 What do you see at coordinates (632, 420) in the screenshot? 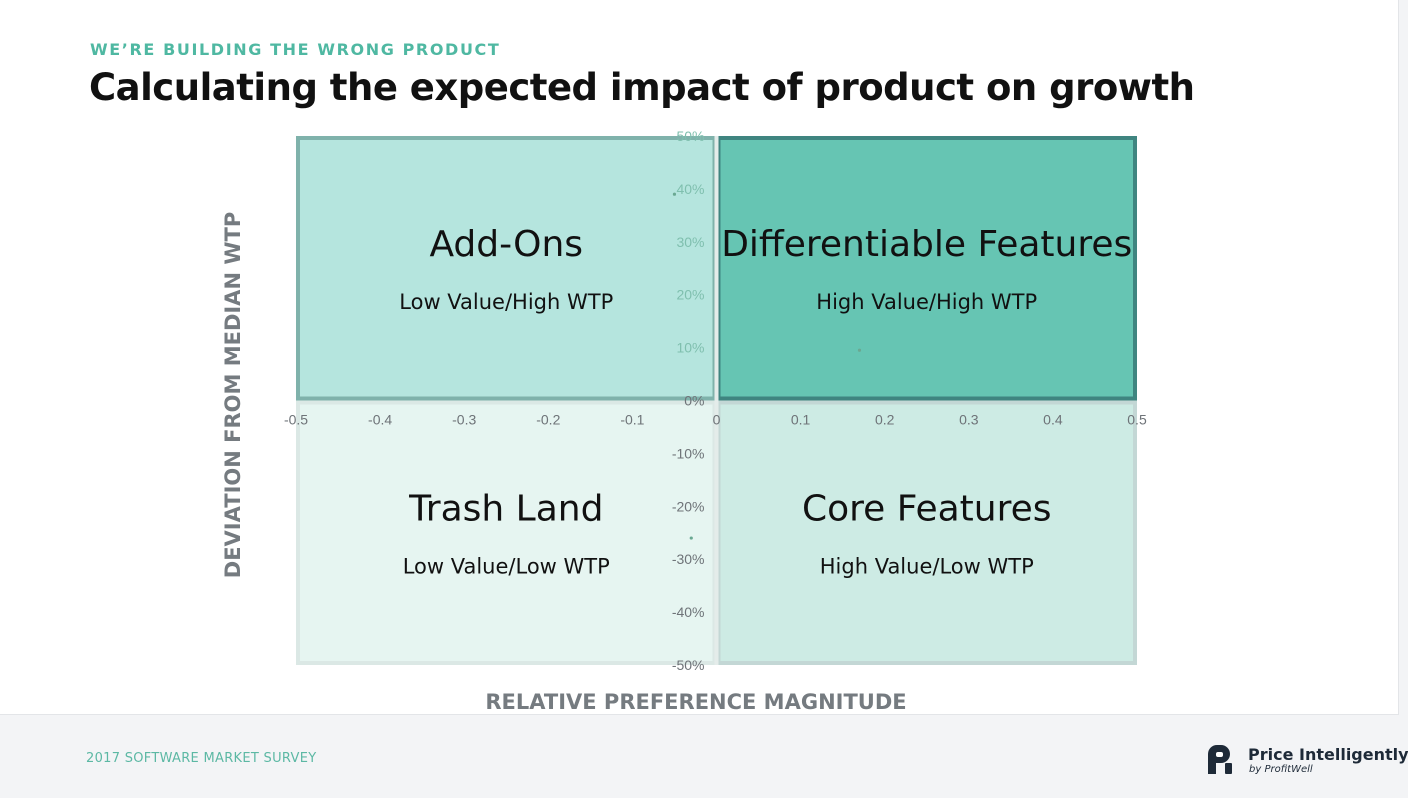
I see `x-tick-label: -0.1` at bounding box center [632, 420].